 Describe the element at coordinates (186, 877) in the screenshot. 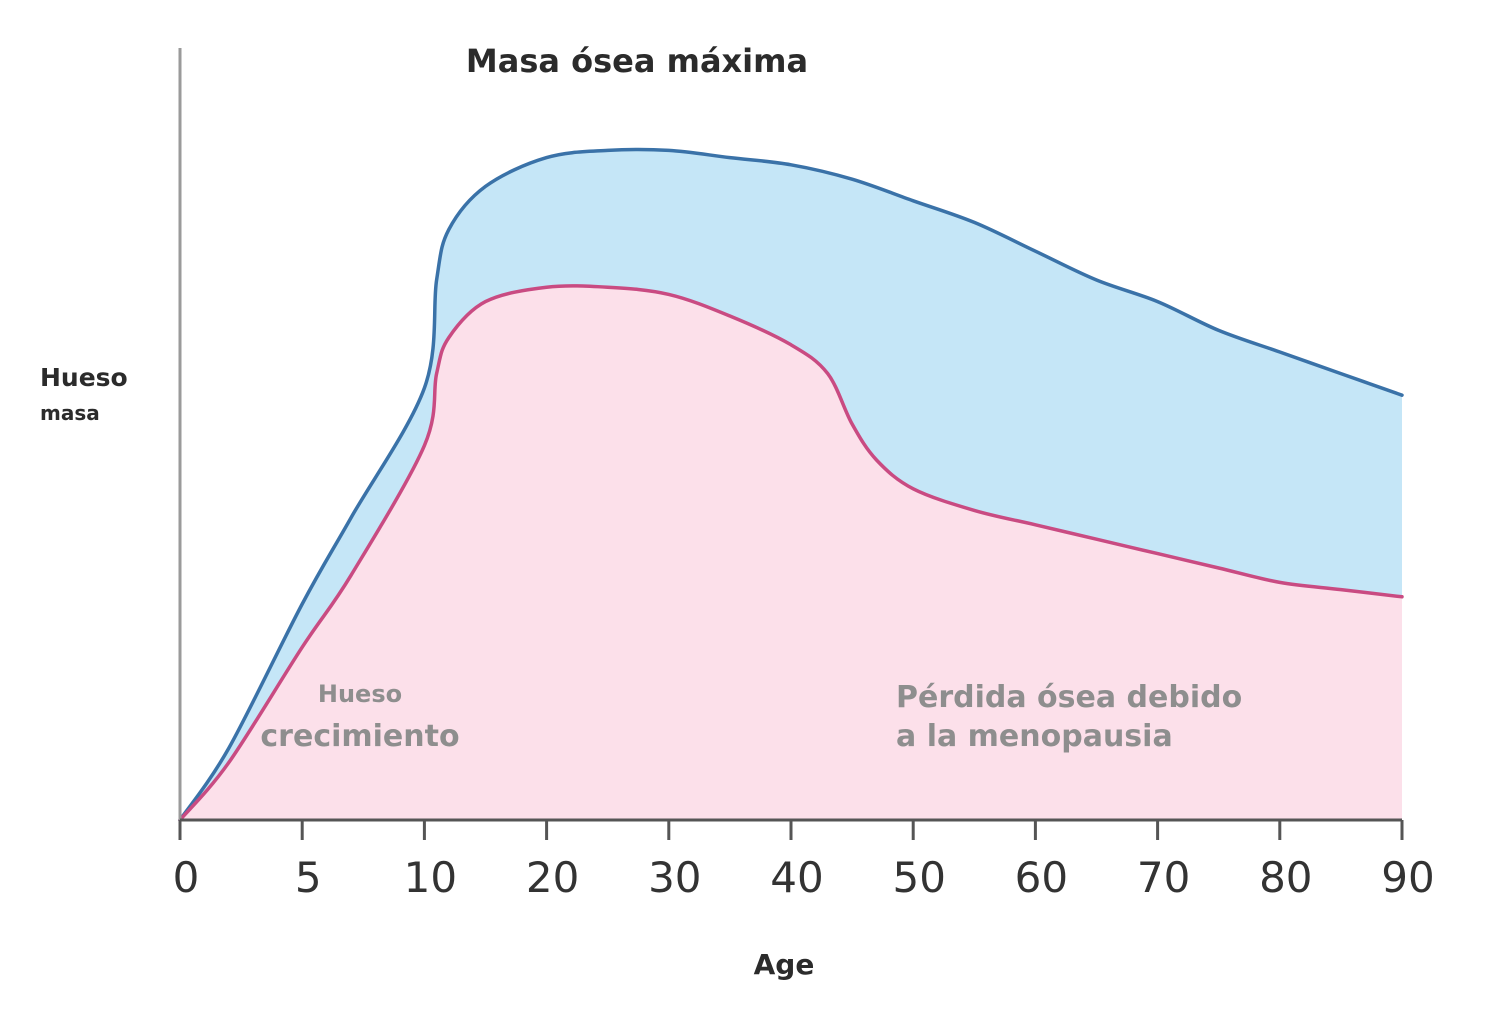

I see `x-tick-label: 0` at that location.